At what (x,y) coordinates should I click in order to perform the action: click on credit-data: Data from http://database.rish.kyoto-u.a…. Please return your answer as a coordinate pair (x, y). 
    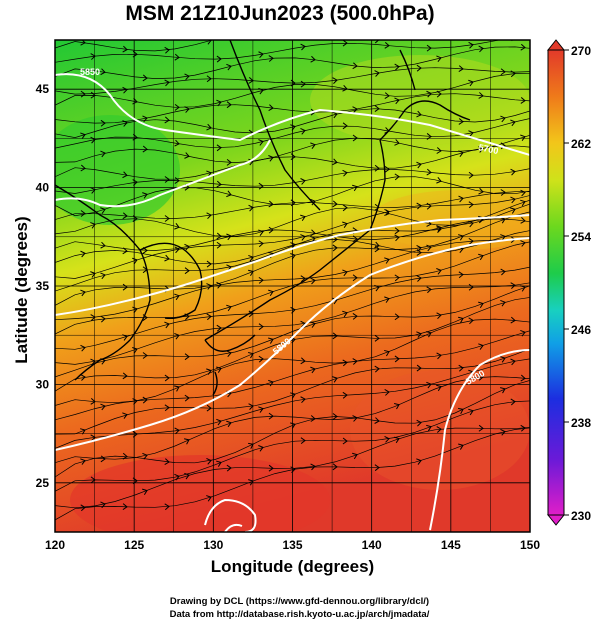
    Looking at the image, I should click on (299, 614).